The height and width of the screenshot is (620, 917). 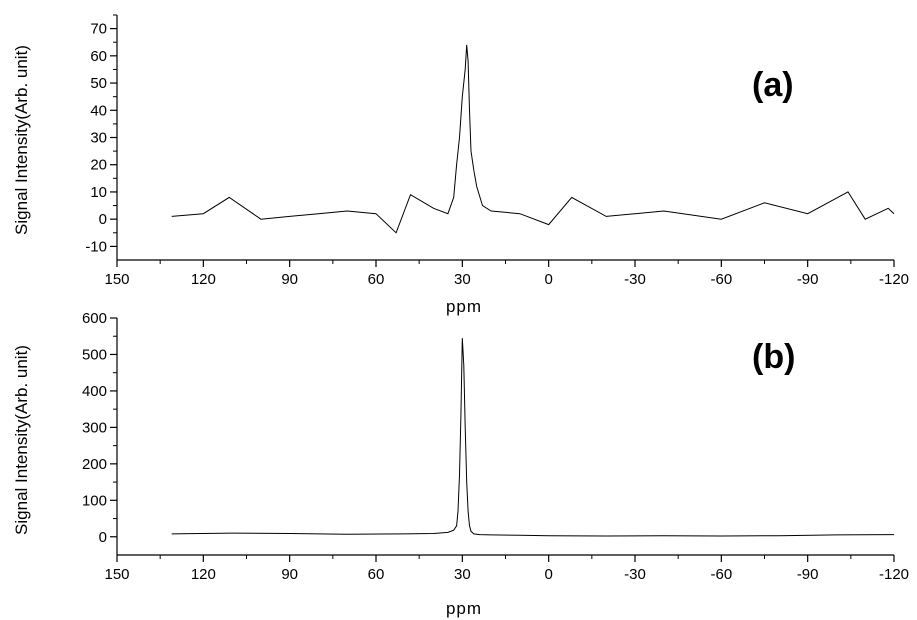 I want to click on panel-b-x-tick-label: -90, so click(x=808, y=574).